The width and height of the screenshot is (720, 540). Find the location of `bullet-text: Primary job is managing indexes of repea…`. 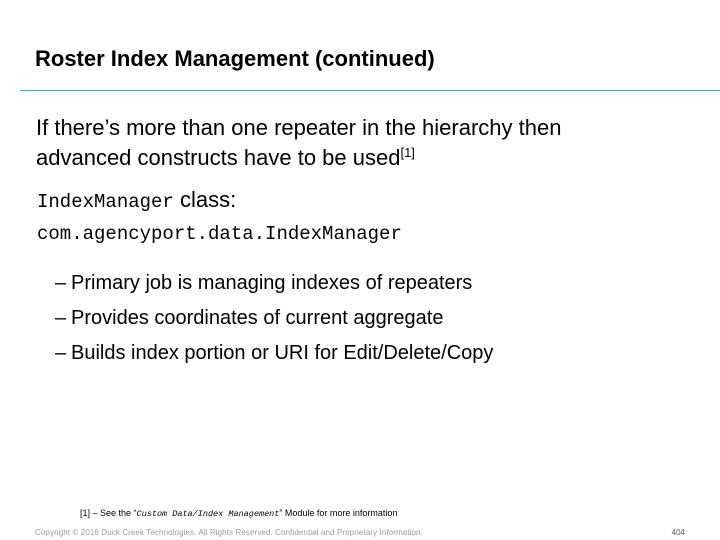

bullet-text: Primary job is managing indexes of repea… is located at coordinates (272, 283).